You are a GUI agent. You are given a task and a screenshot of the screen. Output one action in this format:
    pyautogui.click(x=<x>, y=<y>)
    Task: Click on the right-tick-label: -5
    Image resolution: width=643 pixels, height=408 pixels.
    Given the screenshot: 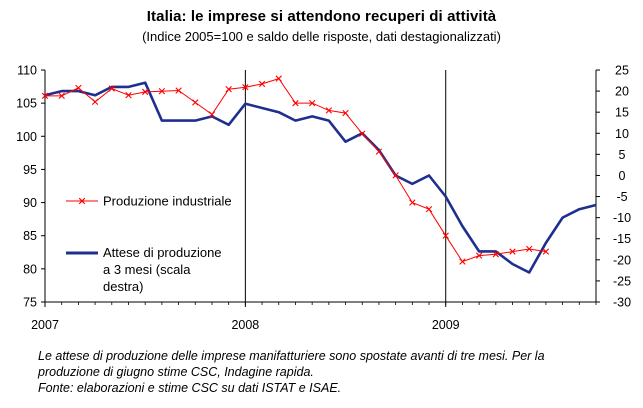 What is the action you would take?
    pyautogui.click(x=621, y=197)
    